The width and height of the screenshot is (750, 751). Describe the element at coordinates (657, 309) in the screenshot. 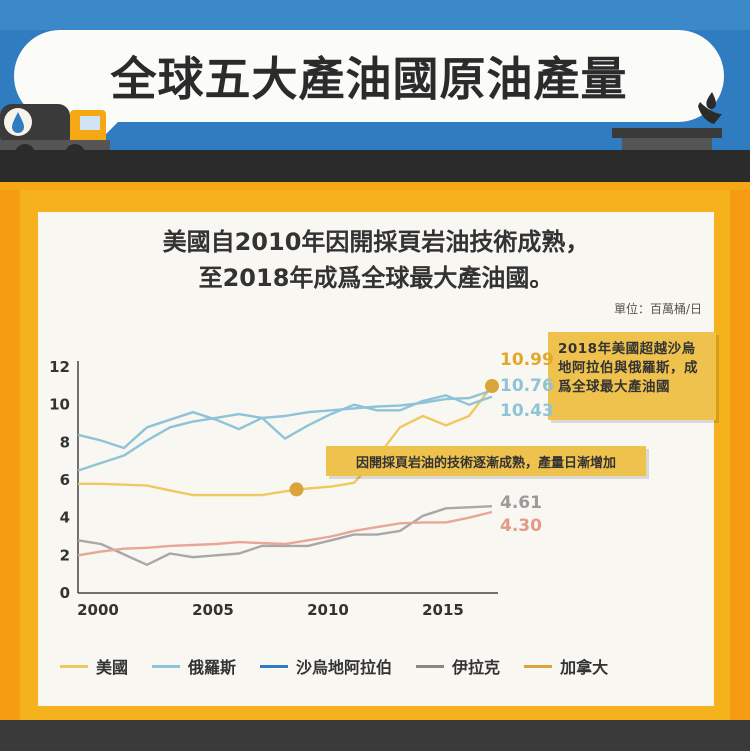

I see `unit-label: 單位：百萬桶/日` at that location.